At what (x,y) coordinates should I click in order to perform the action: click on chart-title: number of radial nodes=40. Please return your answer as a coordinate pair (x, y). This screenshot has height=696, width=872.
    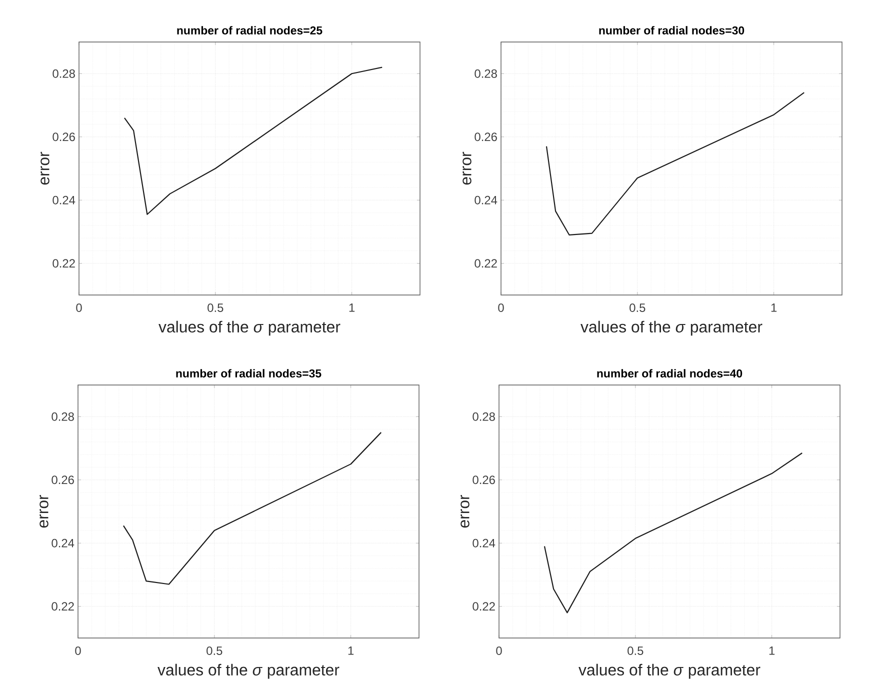
    Looking at the image, I should click on (669, 373).